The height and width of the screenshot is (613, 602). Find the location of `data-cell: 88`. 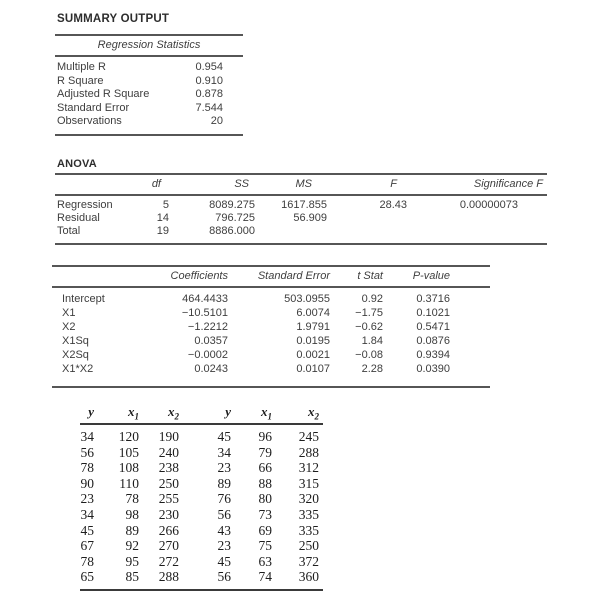

data-cell: 88 is located at coordinates (265, 483).